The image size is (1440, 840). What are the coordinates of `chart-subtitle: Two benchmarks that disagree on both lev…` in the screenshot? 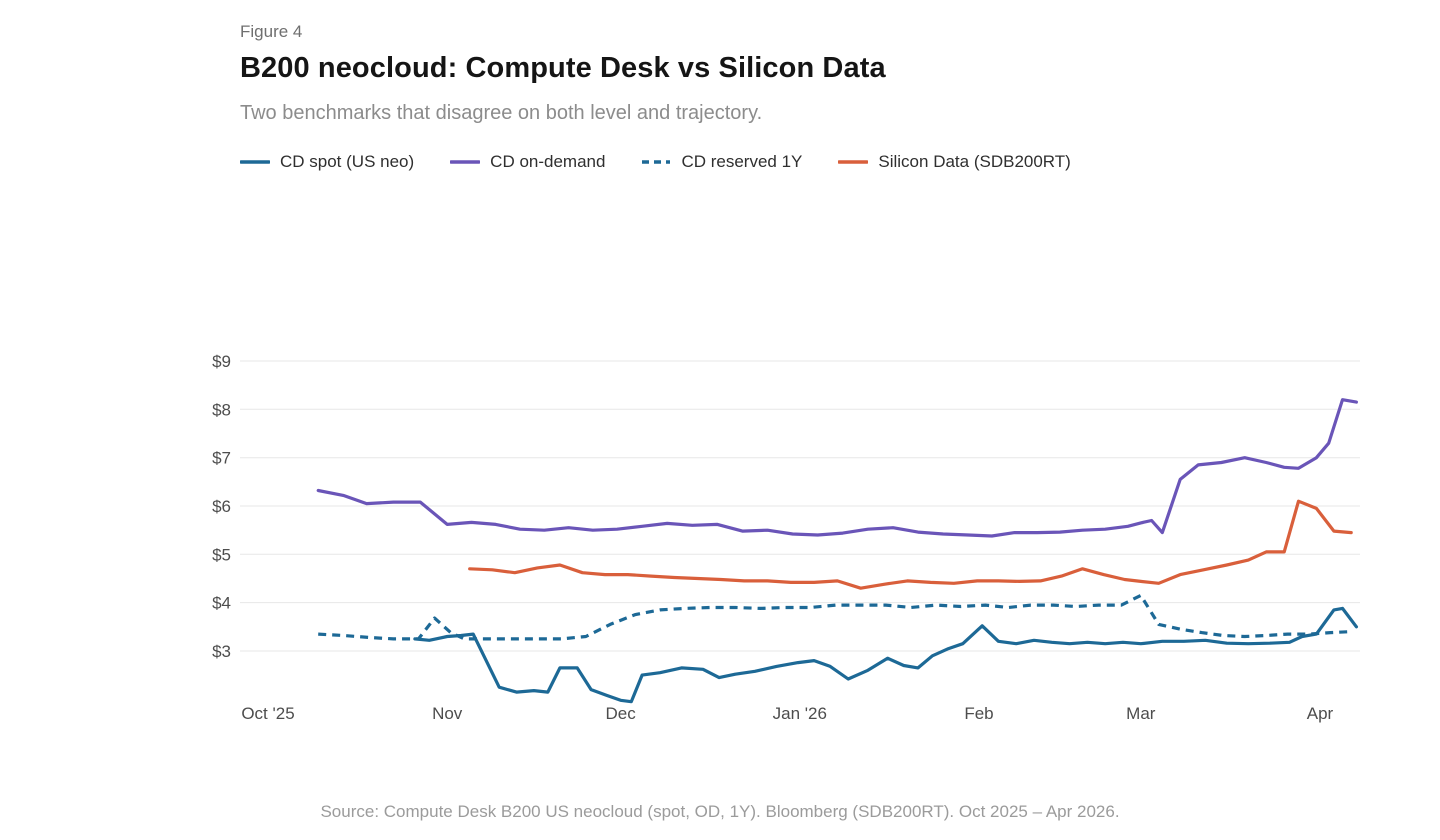 It's located at (501, 113).